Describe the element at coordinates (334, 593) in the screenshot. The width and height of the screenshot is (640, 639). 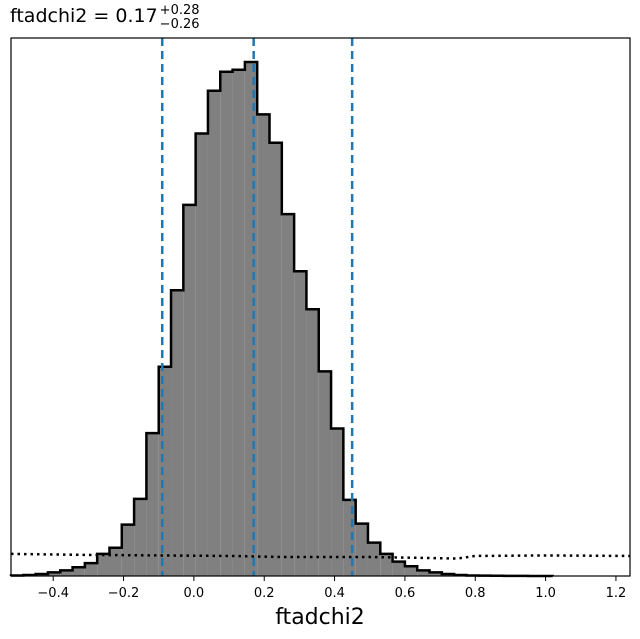
I see `x-tick-label: 0.4` at that location.